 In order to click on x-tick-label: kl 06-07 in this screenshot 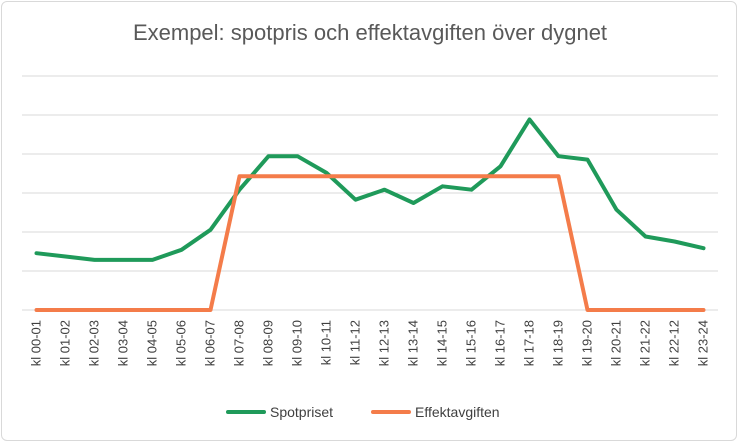, I will do `click(210, 343)`.